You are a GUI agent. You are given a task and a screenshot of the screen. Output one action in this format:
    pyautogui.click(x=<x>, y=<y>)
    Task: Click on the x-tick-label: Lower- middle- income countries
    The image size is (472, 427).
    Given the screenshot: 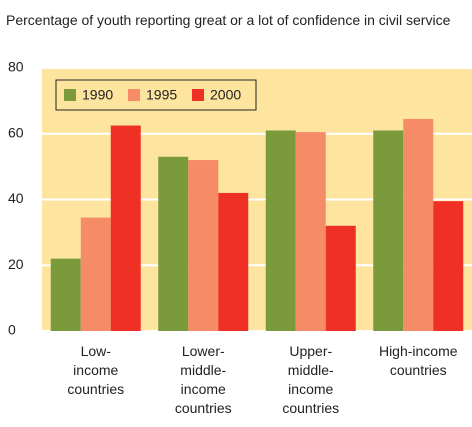 What is the action you would take?
    pyautogui.click(x=203, y=379)
    